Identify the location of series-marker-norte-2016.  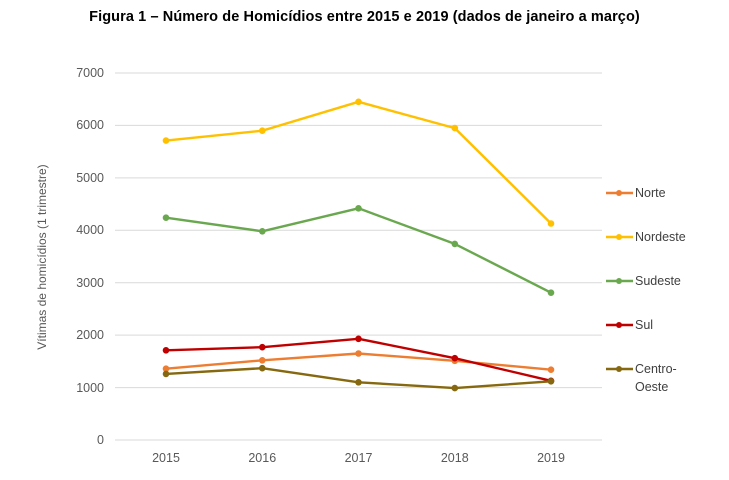
(262, 360).